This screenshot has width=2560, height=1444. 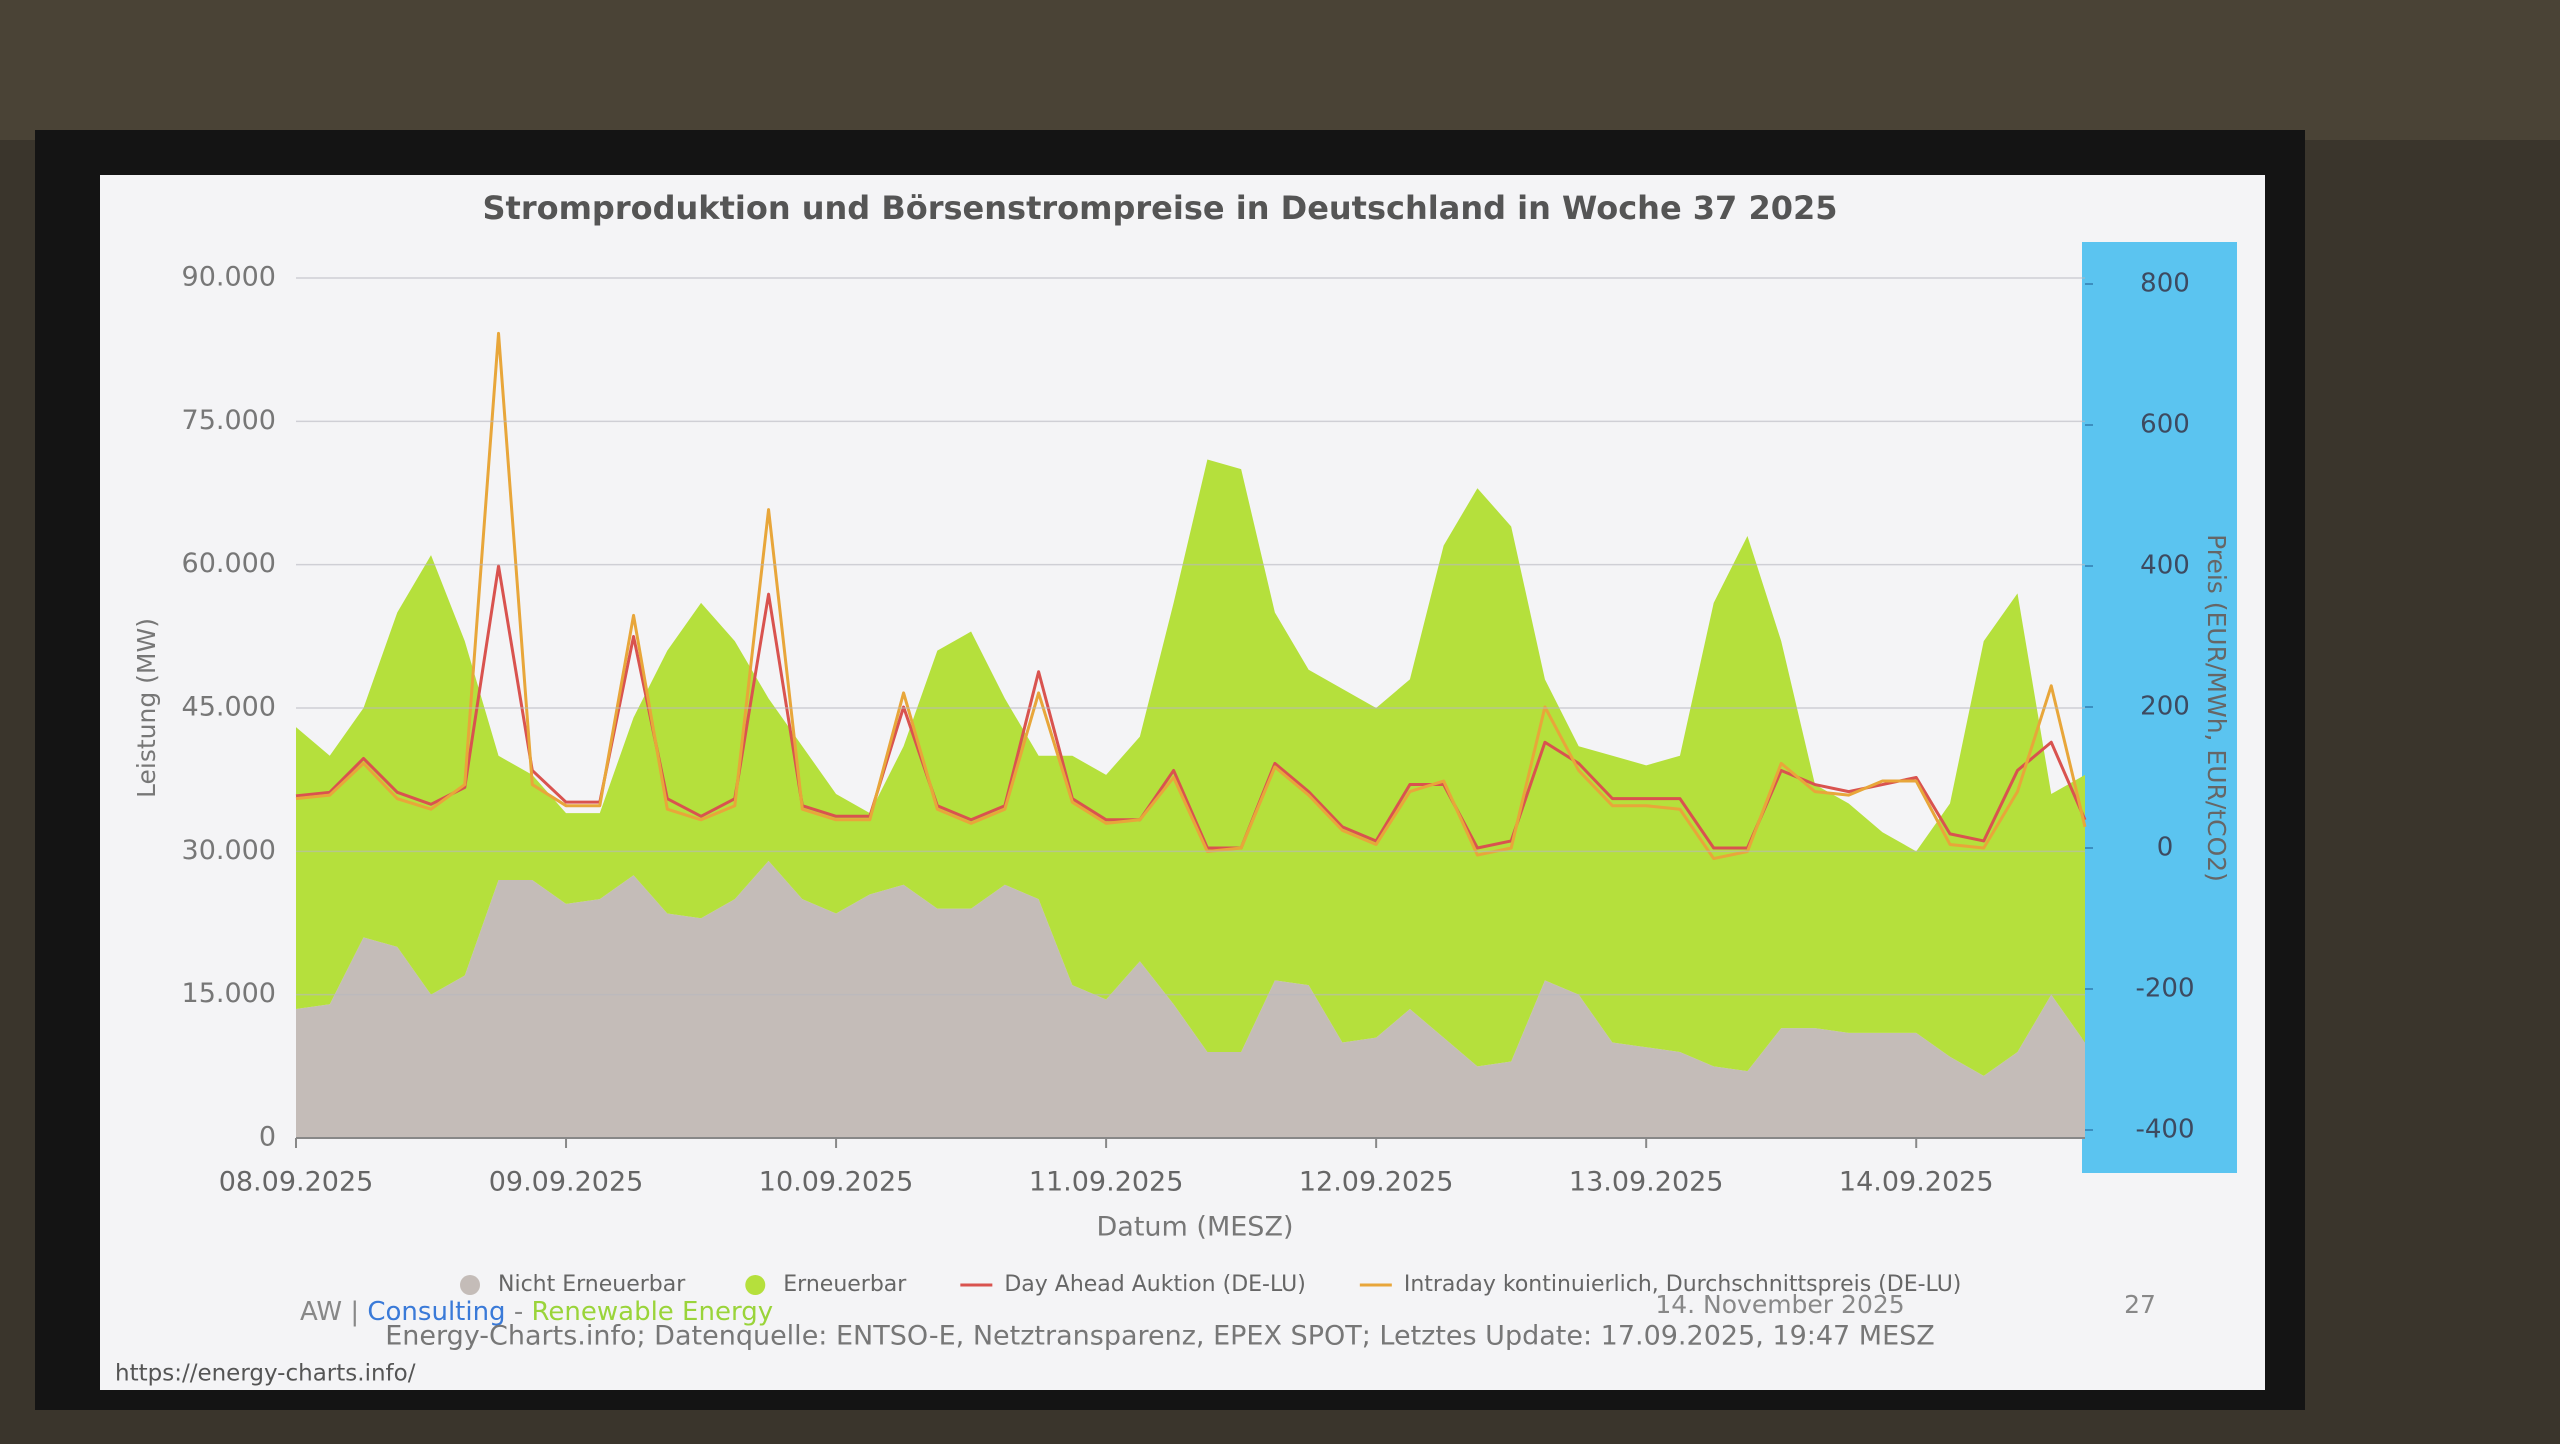 What do you see at coordinates (2165, 284) in the screenshot?
I see `y2-tick-label: 800` at bounding box center [2165, 284].